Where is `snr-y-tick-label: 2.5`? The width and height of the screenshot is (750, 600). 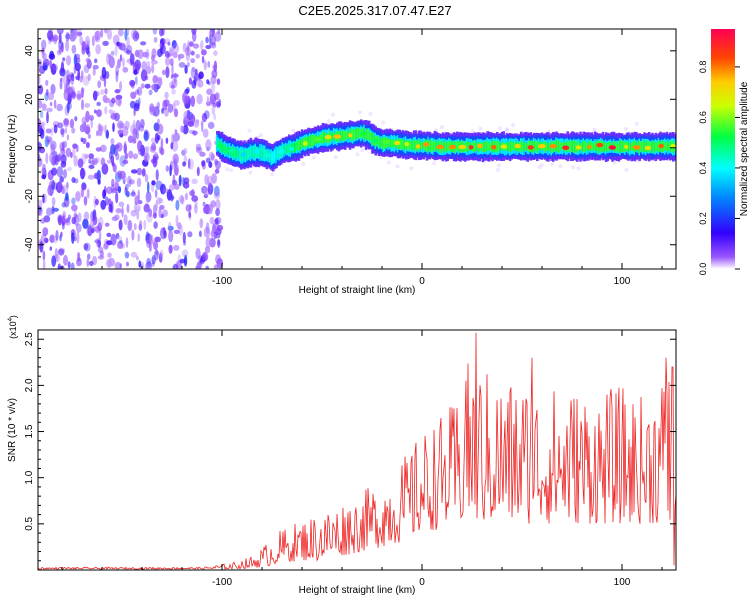
snr-y-tick-label: 2.5 is located at coordinates (29, 339).